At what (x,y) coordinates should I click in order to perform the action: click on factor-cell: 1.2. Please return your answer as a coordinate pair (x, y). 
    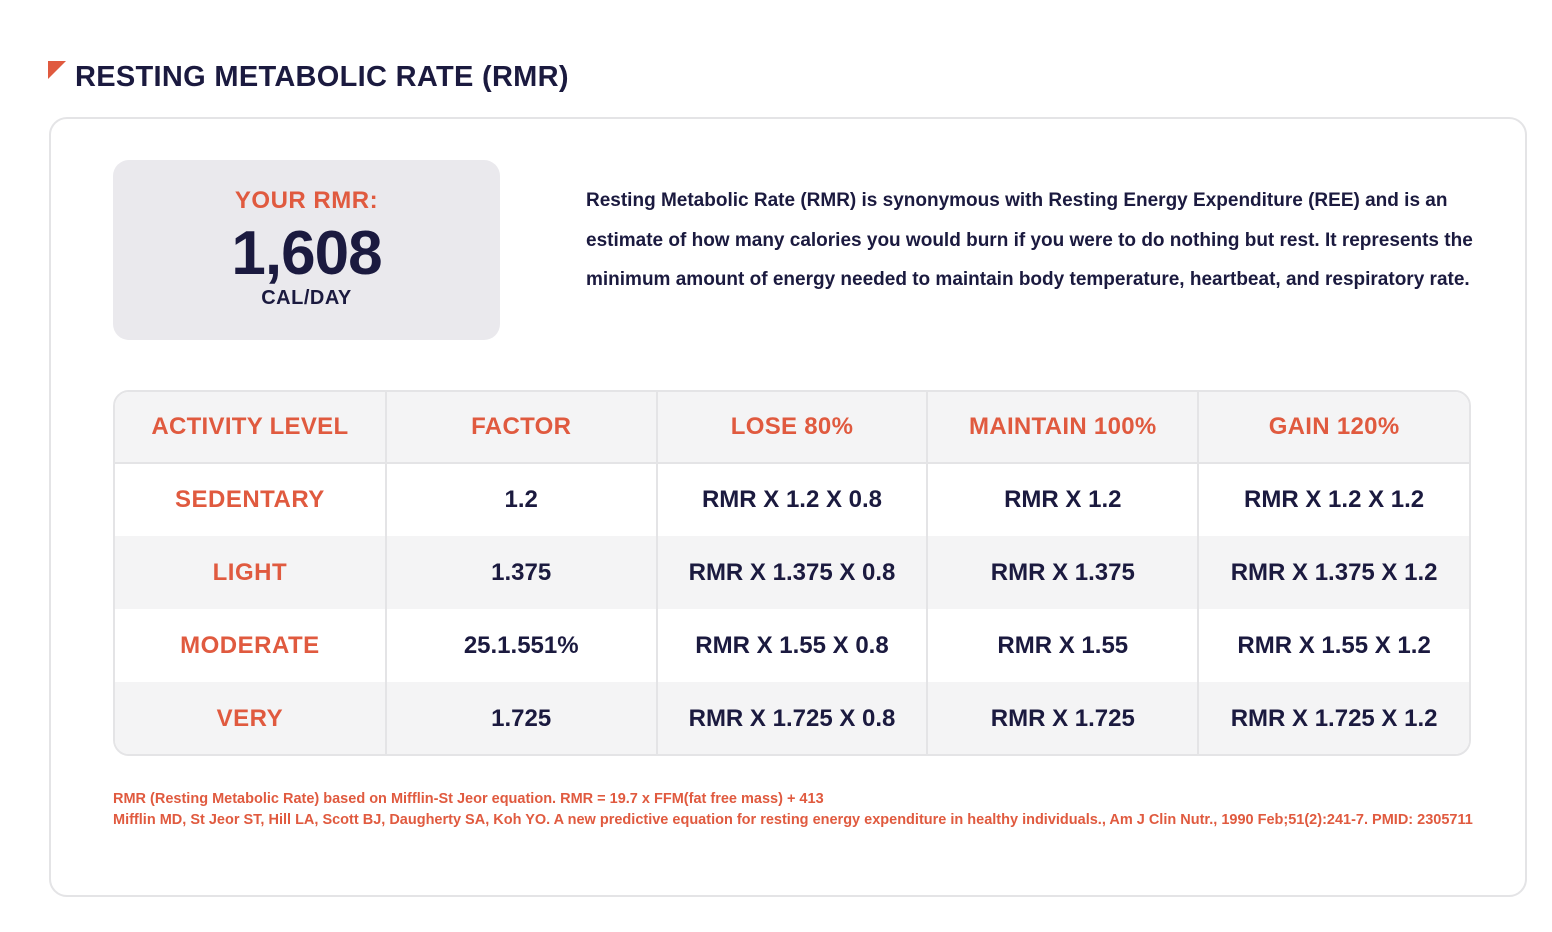
    Looking at the image, I should click on (521, 499).